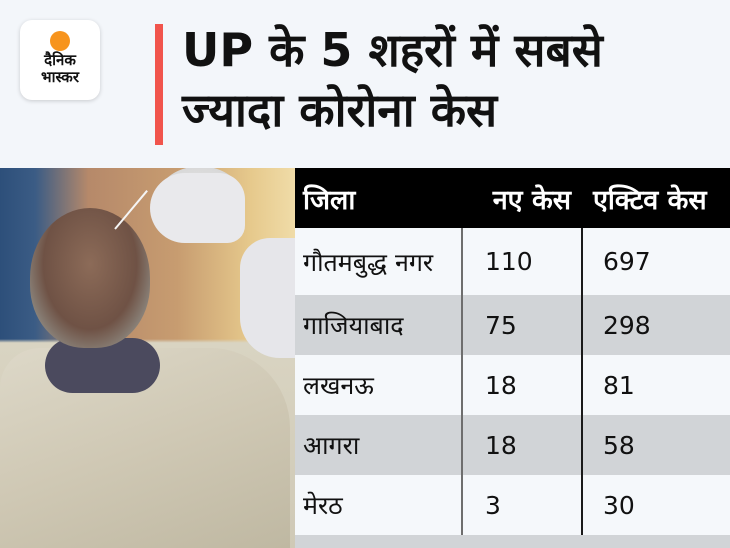 The width and height of the screenshot is (730, 548). What do you see at coordinates (512, 541) in the screenshot?
I see `table-footer-band` at bounding box center [512, 541].